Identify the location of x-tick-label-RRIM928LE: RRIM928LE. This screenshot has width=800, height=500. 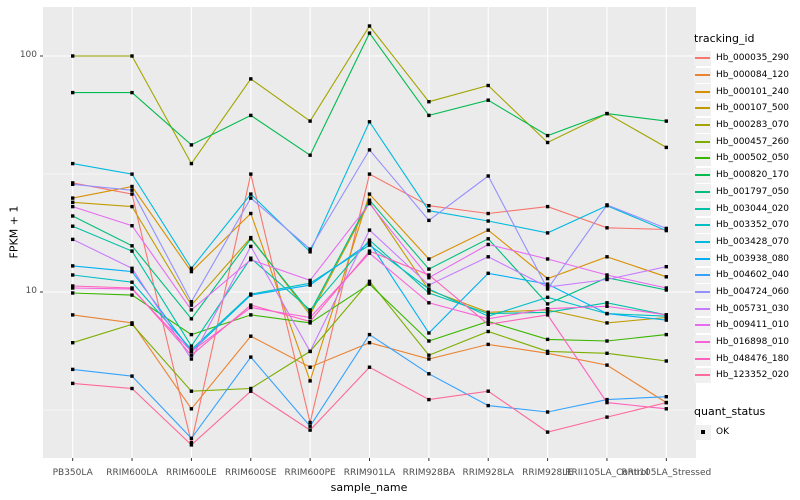
(547, 473).